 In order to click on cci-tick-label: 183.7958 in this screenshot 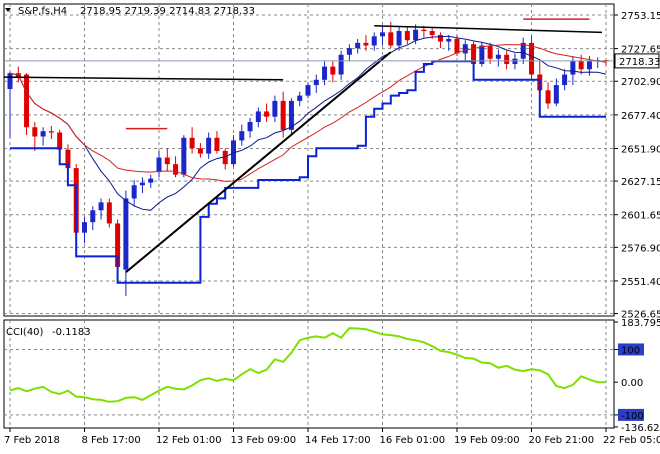, I will do `click(640, 323)`.